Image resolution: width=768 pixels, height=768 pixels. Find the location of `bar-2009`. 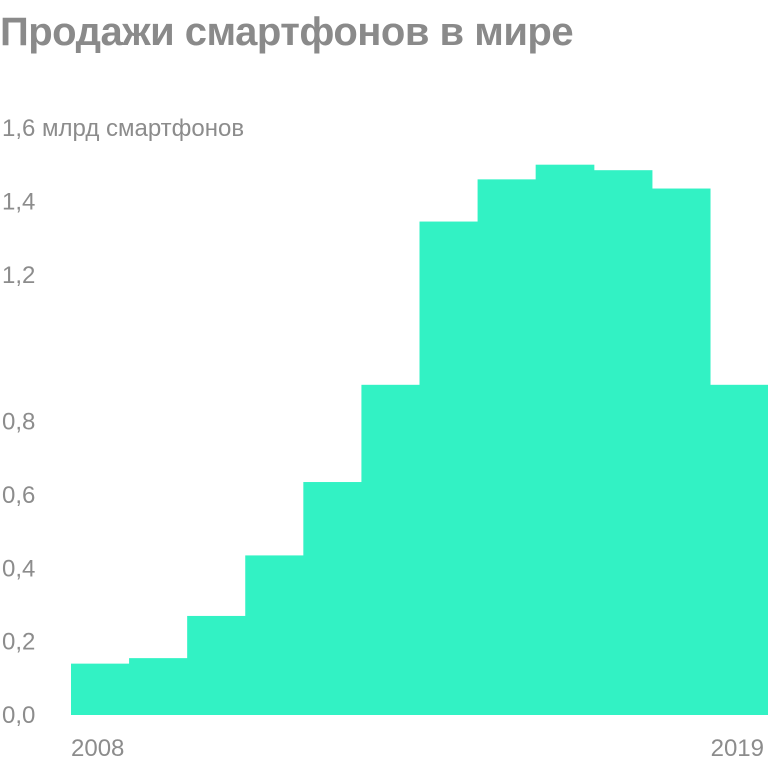

bar-2009 is located at coordinates (158, 686).